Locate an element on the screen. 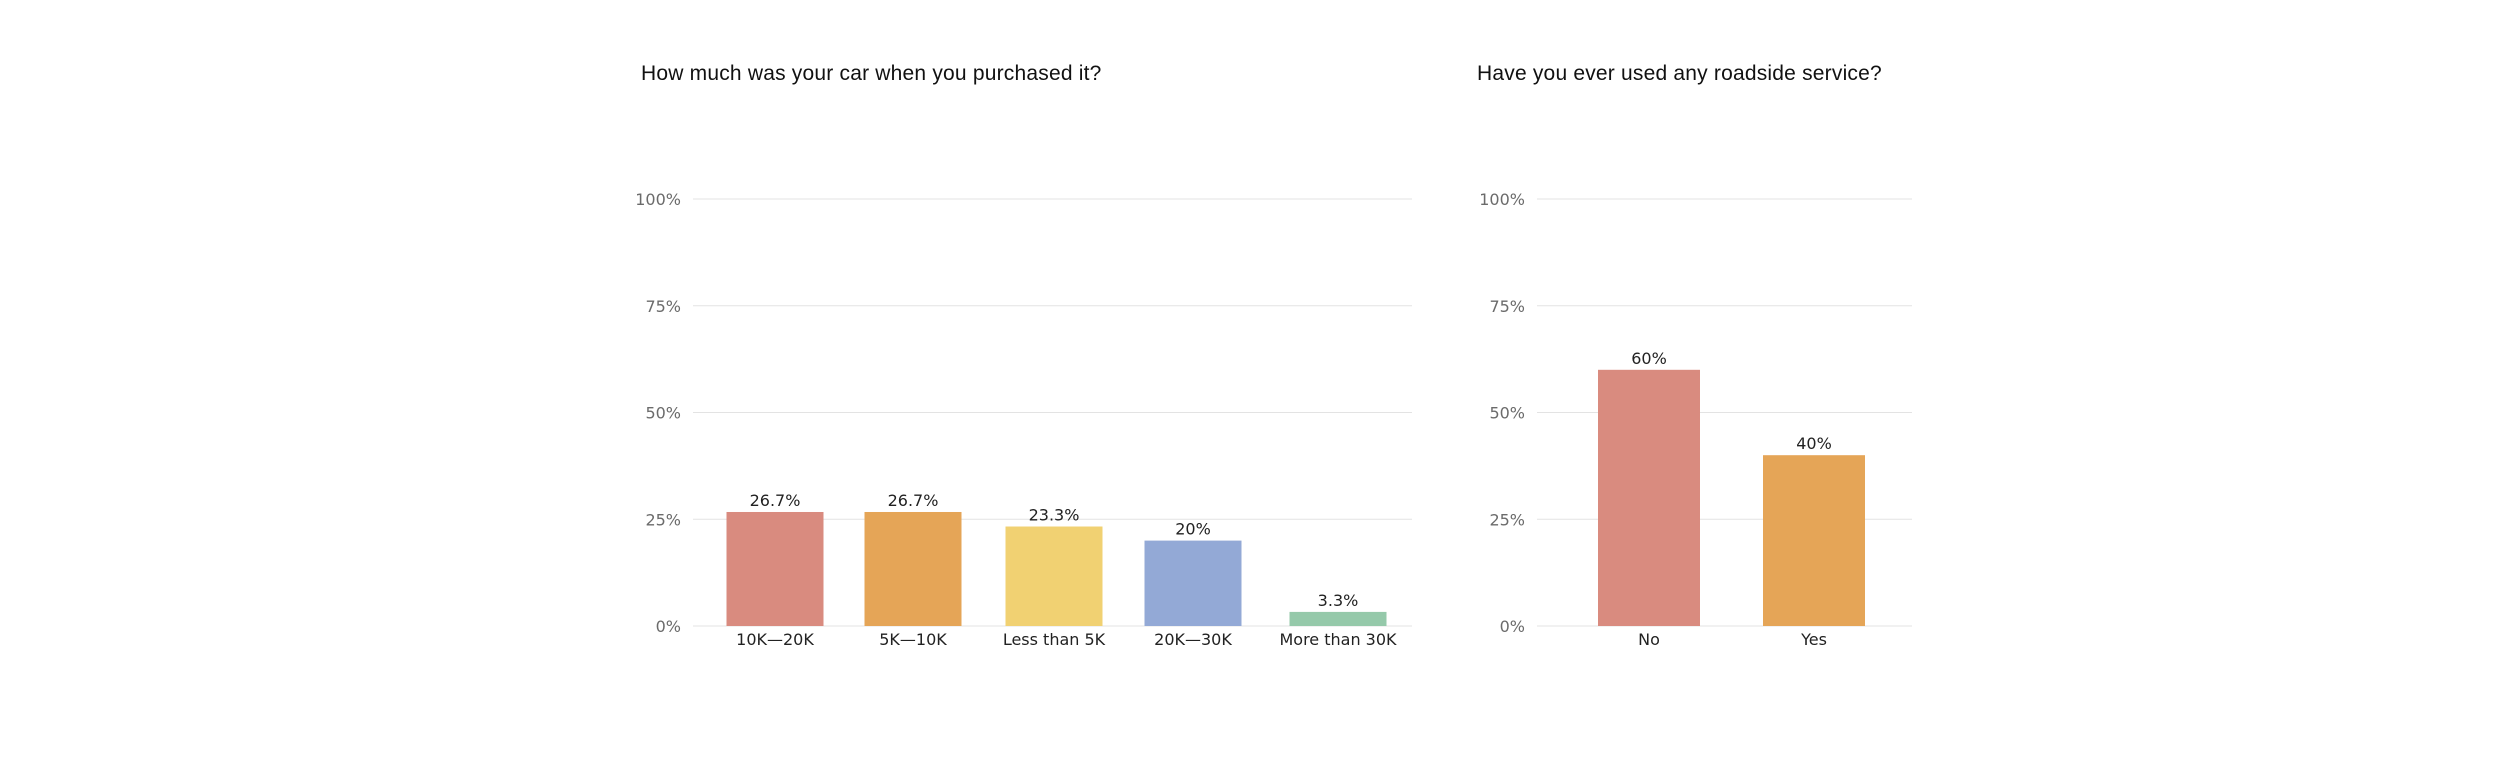 The width and height of the screenshot is (2500, 760). car-price-y-tick-label: 50% is located at coordinates (663, 413).